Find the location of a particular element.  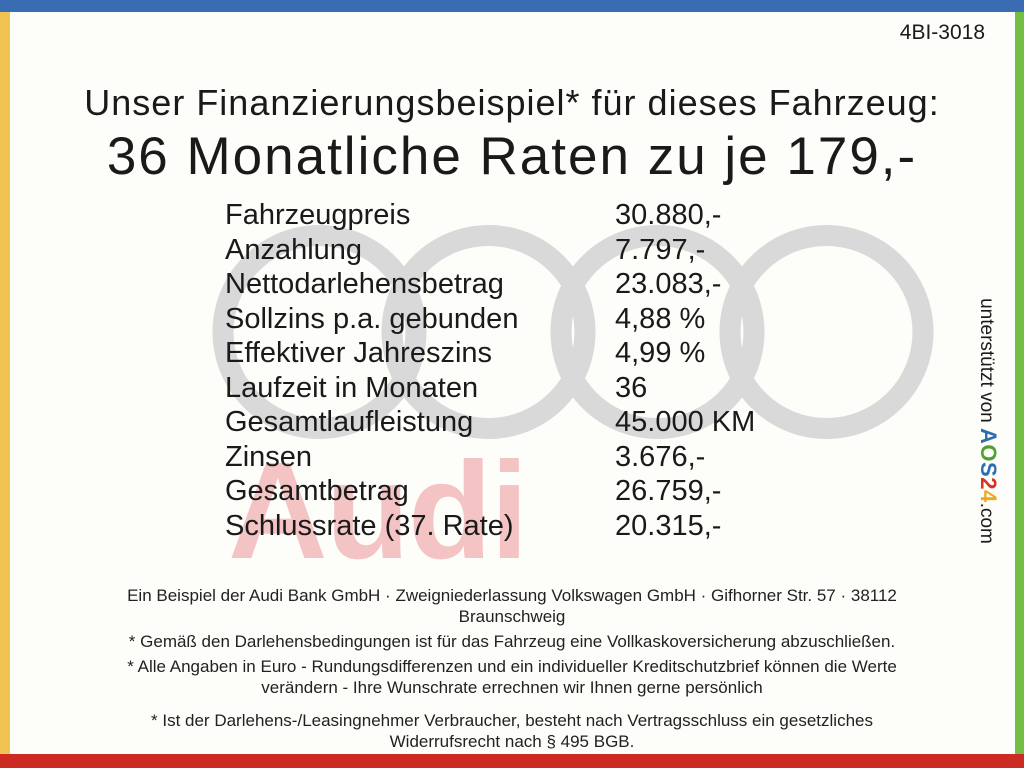

row-value: 7.797,- is located at coordinates (660, 249).